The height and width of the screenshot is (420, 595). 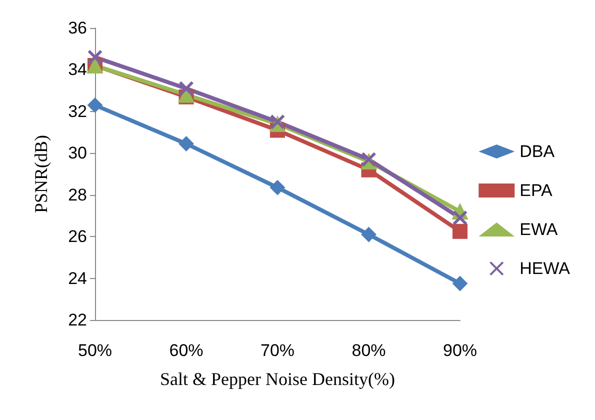 What do you see at coordinates (77, 194) in the screenshot?
I see `y-tick-label: 28` at bounding box center [77, 194].